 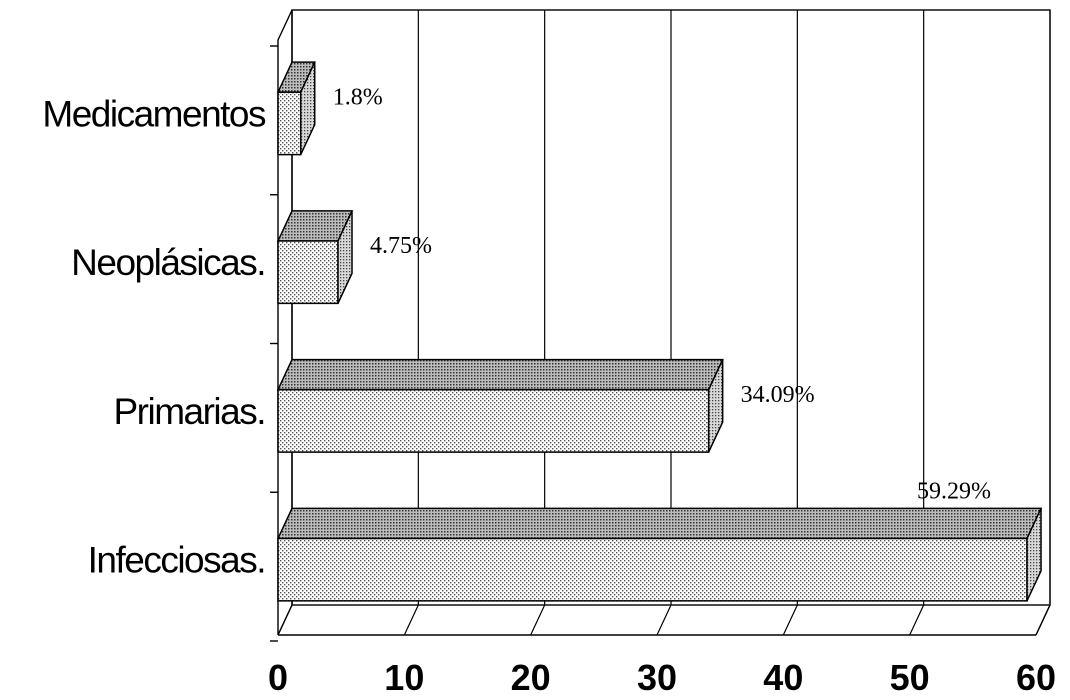 I want to click on x-tick-label: 60, so click(x=1036, y=677).